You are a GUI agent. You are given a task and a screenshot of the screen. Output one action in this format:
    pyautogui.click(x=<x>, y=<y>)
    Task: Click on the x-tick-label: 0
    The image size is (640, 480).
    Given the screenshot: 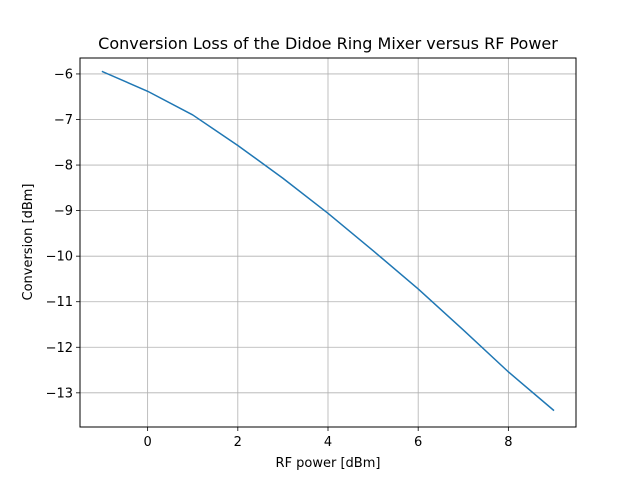 What is the action you would take?
    pyautogui.click(x=147, y=442)
    